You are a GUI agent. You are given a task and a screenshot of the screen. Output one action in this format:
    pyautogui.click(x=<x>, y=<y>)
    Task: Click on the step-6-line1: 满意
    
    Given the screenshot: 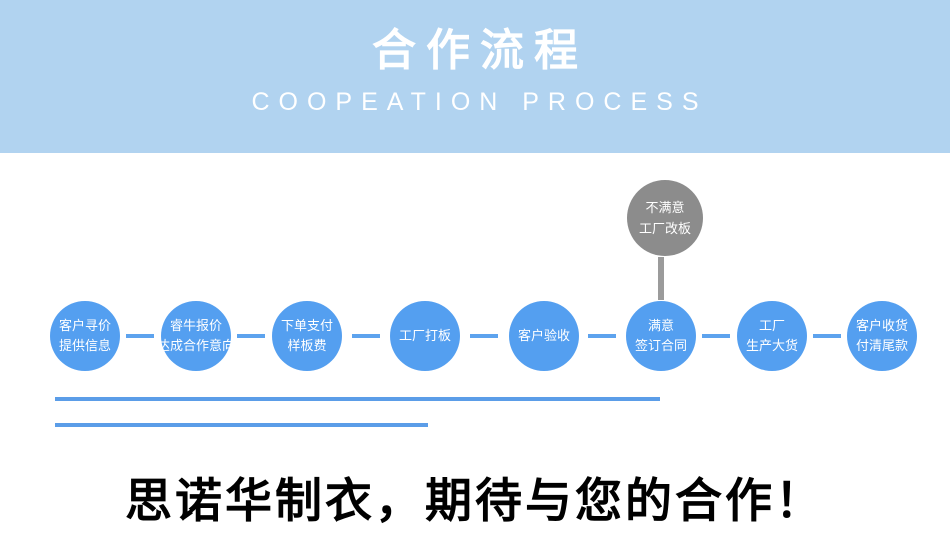 What is the action you would take?
    pyautogui.click(x=660, y=325)
    